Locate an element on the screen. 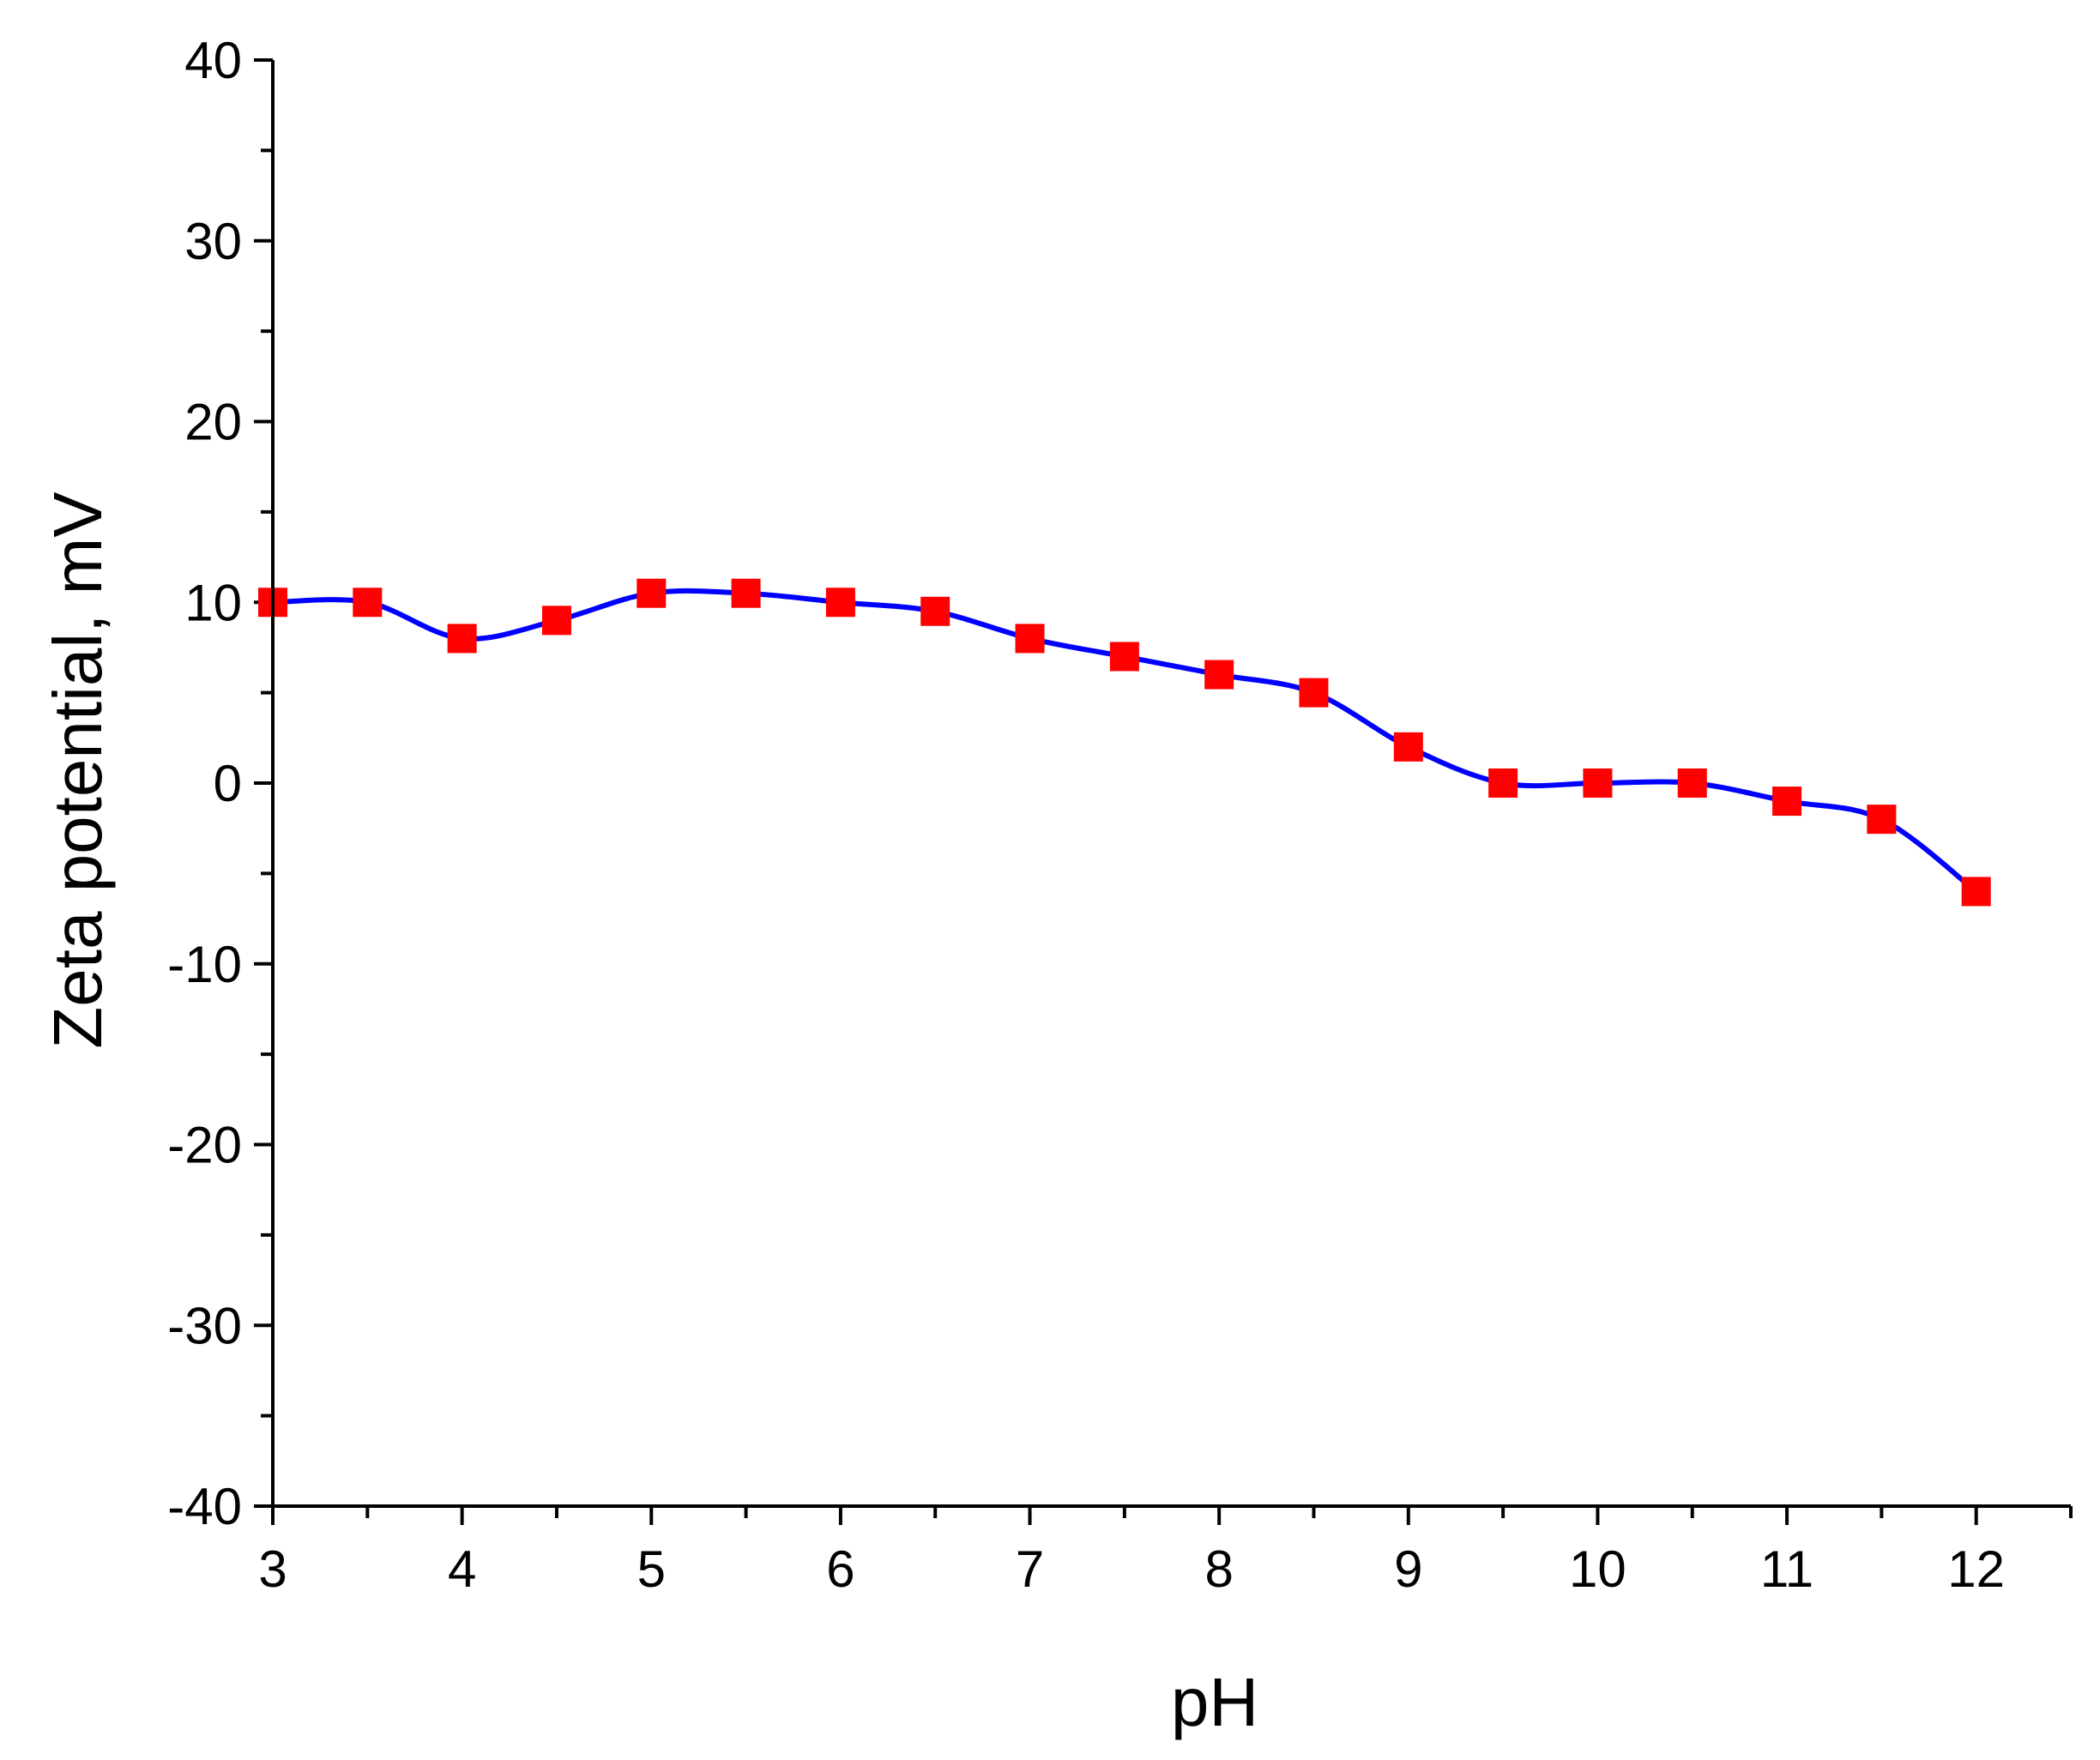  y-tick-label: 0 is located at coordinates (228, 783).